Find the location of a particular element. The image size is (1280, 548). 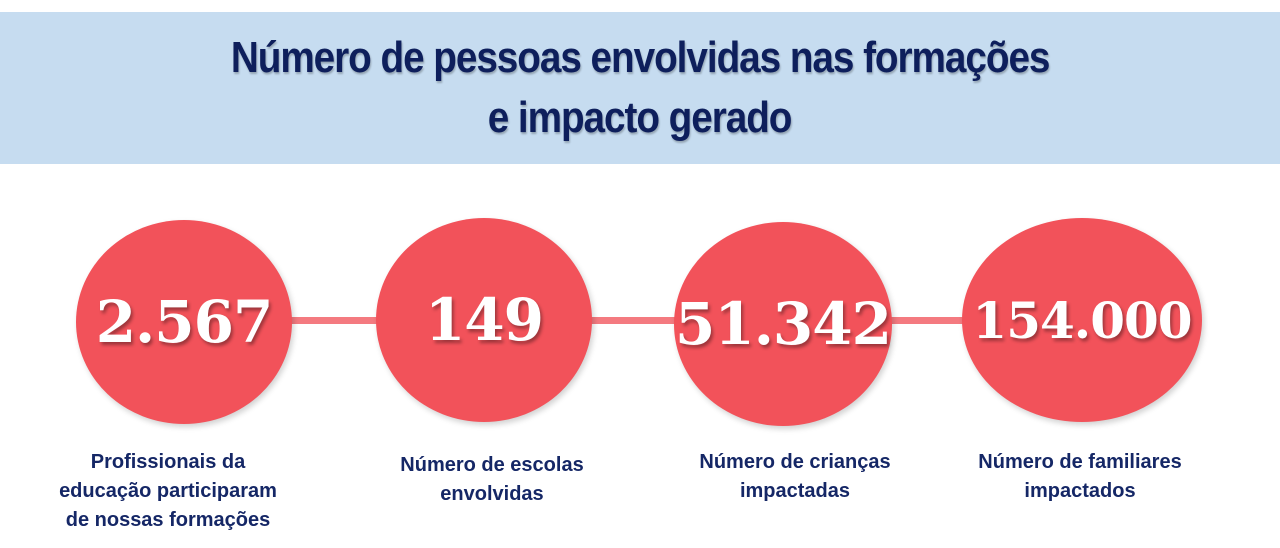

stat-label-families: Número de familiares impactados is located at coordinates (1080, 477).